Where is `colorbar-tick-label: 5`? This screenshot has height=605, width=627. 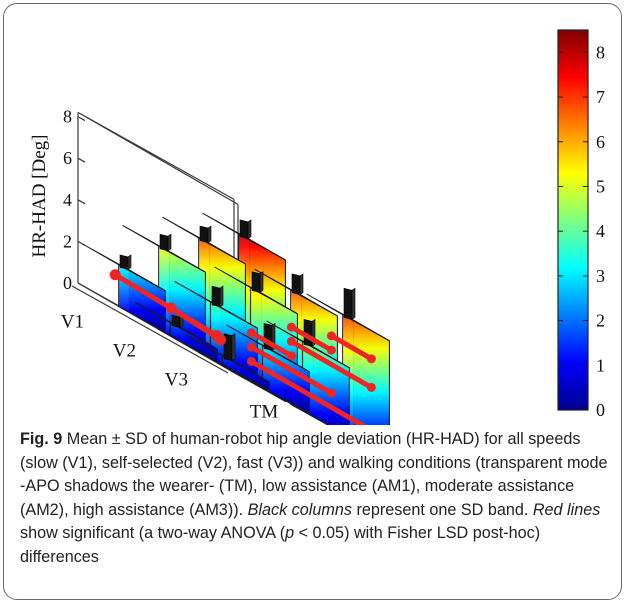 colorbar-tick-label: 5 is located at coordinates (600, 186).